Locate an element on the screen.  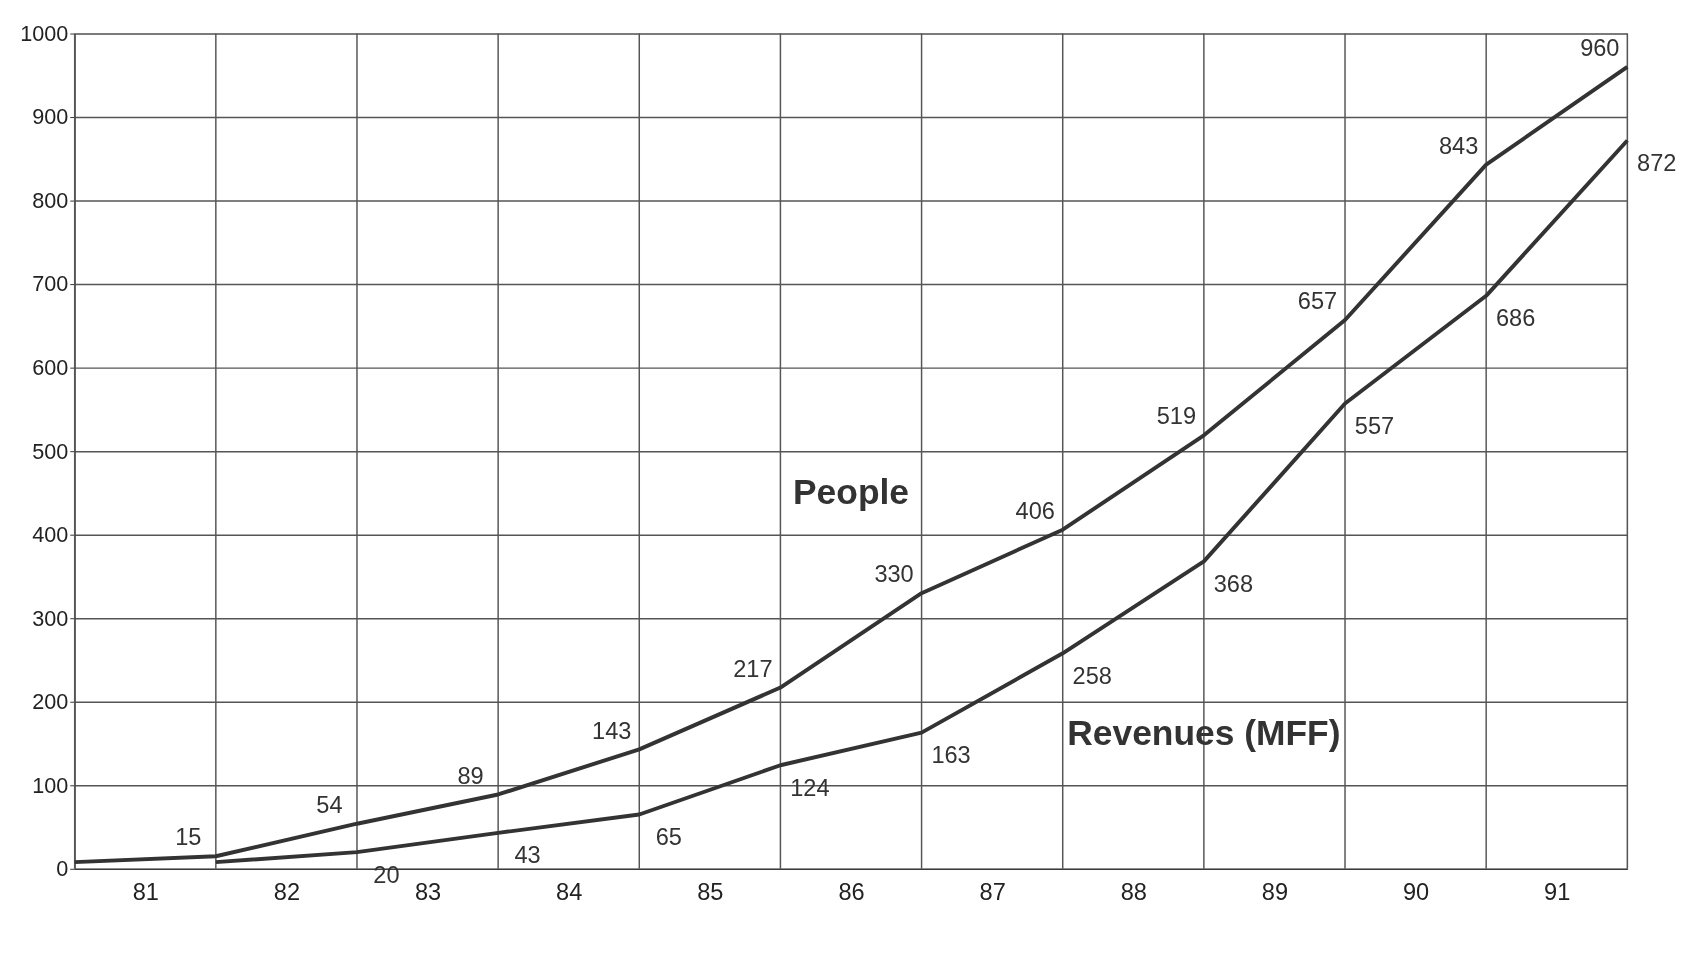
y-tick-label: 300 is located at coordinates (50, 618).